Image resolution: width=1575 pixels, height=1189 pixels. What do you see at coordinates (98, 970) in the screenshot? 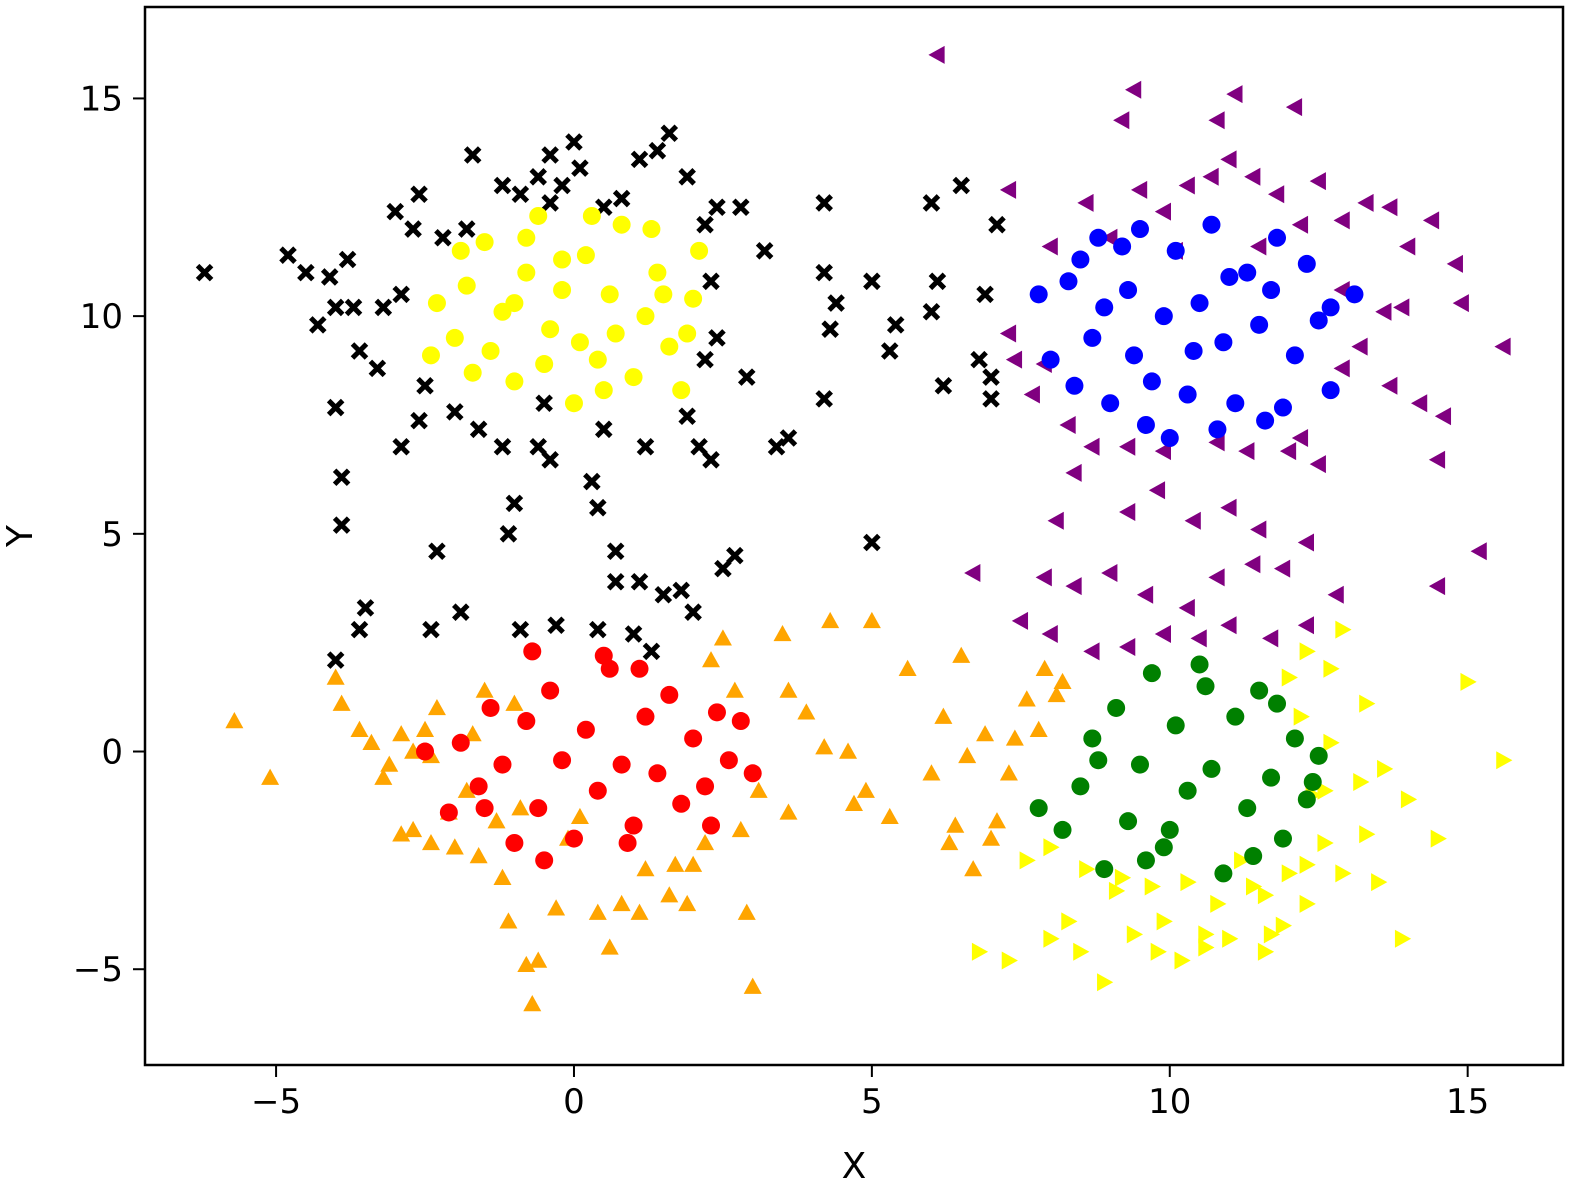
I see `y-tick-label: −5` at bounding box center [98, 970].